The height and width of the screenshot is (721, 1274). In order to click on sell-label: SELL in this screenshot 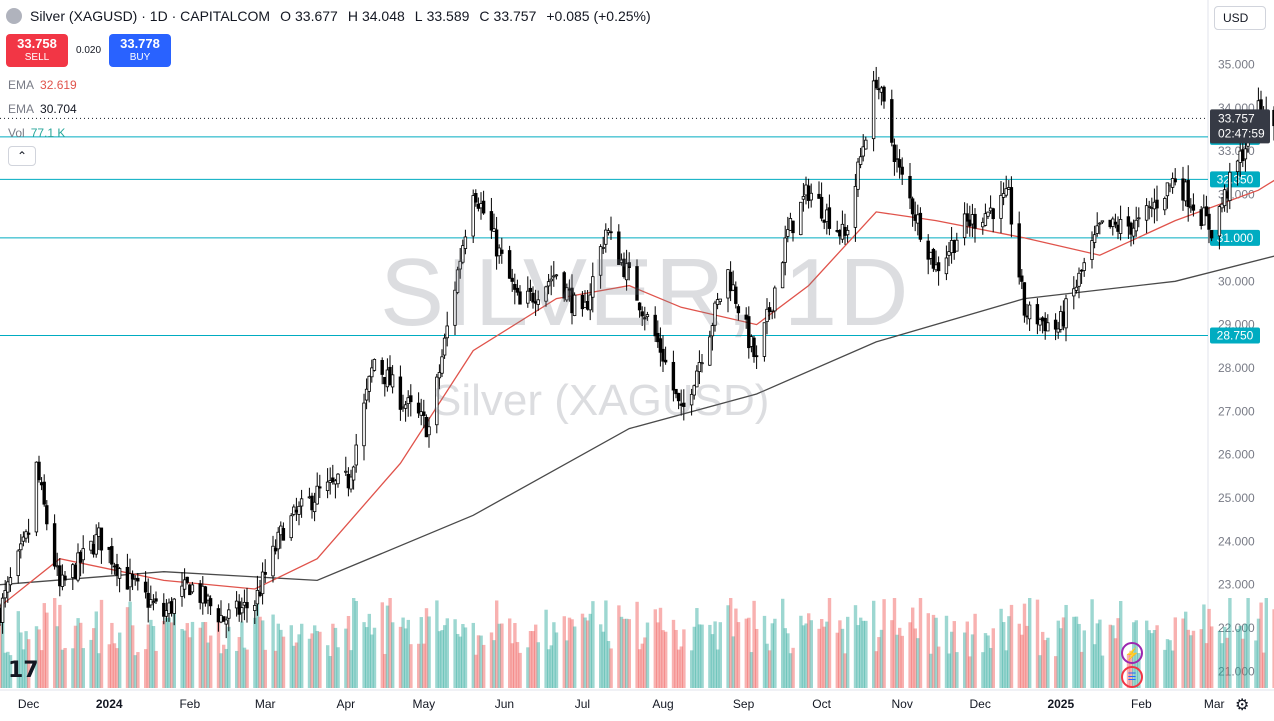, I will do `click(37, 57)`.